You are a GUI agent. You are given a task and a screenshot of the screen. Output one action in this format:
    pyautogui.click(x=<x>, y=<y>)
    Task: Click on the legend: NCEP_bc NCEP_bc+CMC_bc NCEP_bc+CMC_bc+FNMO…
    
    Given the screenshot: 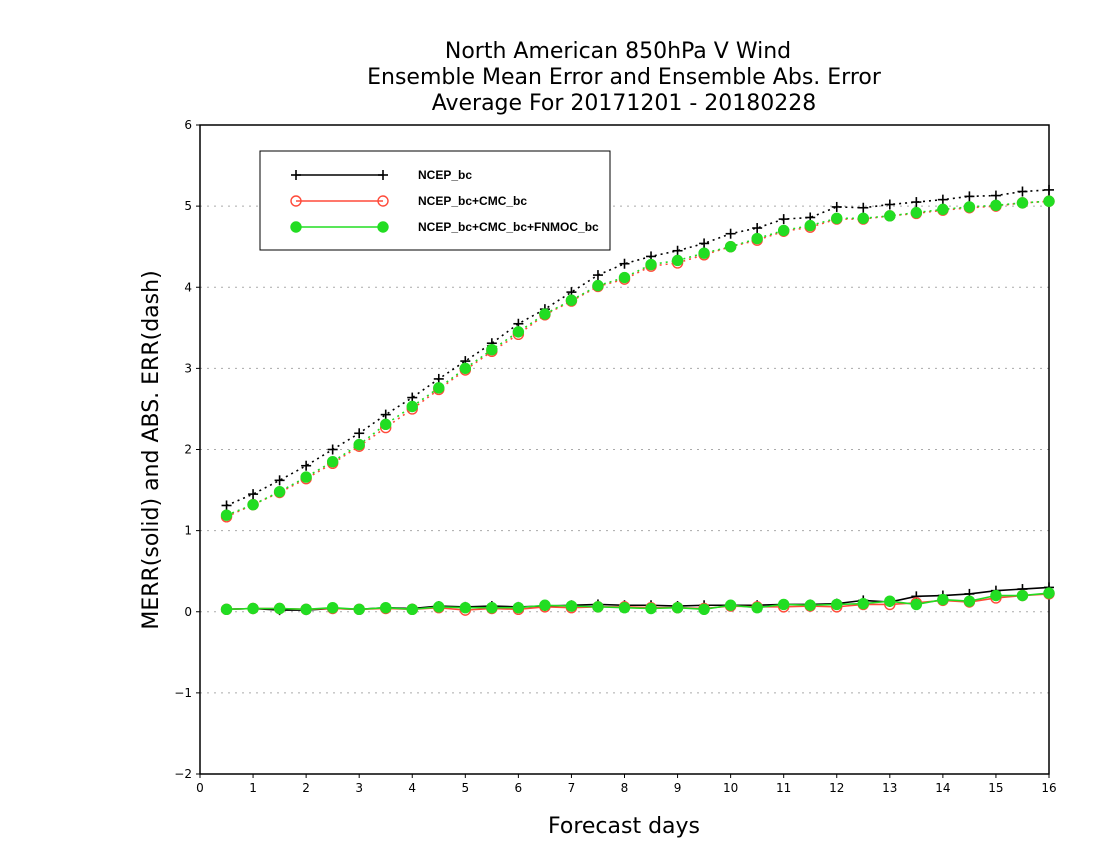 What is the action you would take?
    pyautogui.click(x=435, y=200)
    